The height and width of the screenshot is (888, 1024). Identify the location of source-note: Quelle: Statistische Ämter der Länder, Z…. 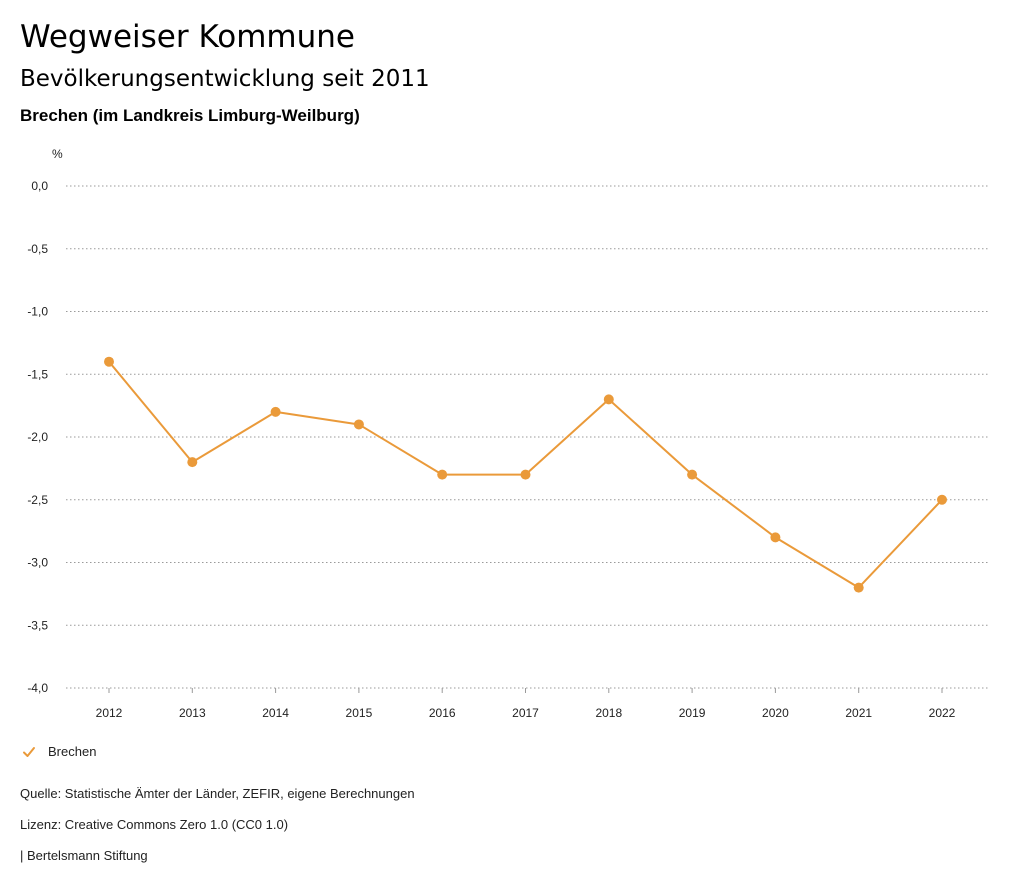
(217, 793).